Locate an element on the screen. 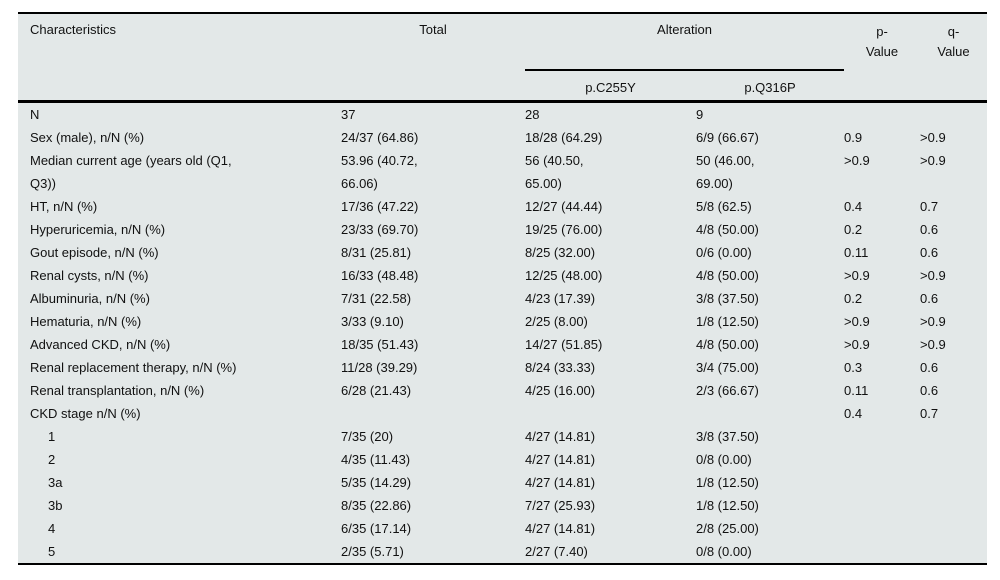 The height and width of the screenshot is (580, 1000). c255y-cell is located at coordinates (610, 413).